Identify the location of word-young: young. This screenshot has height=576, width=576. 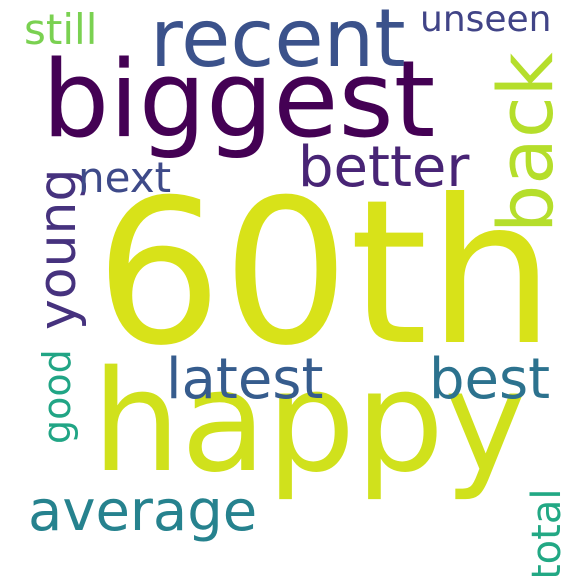
(58, 249).